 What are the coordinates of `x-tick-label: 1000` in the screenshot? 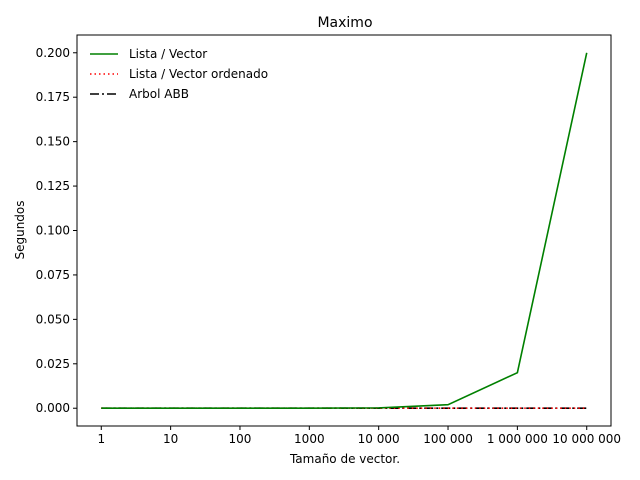 It's located at (309, 439).